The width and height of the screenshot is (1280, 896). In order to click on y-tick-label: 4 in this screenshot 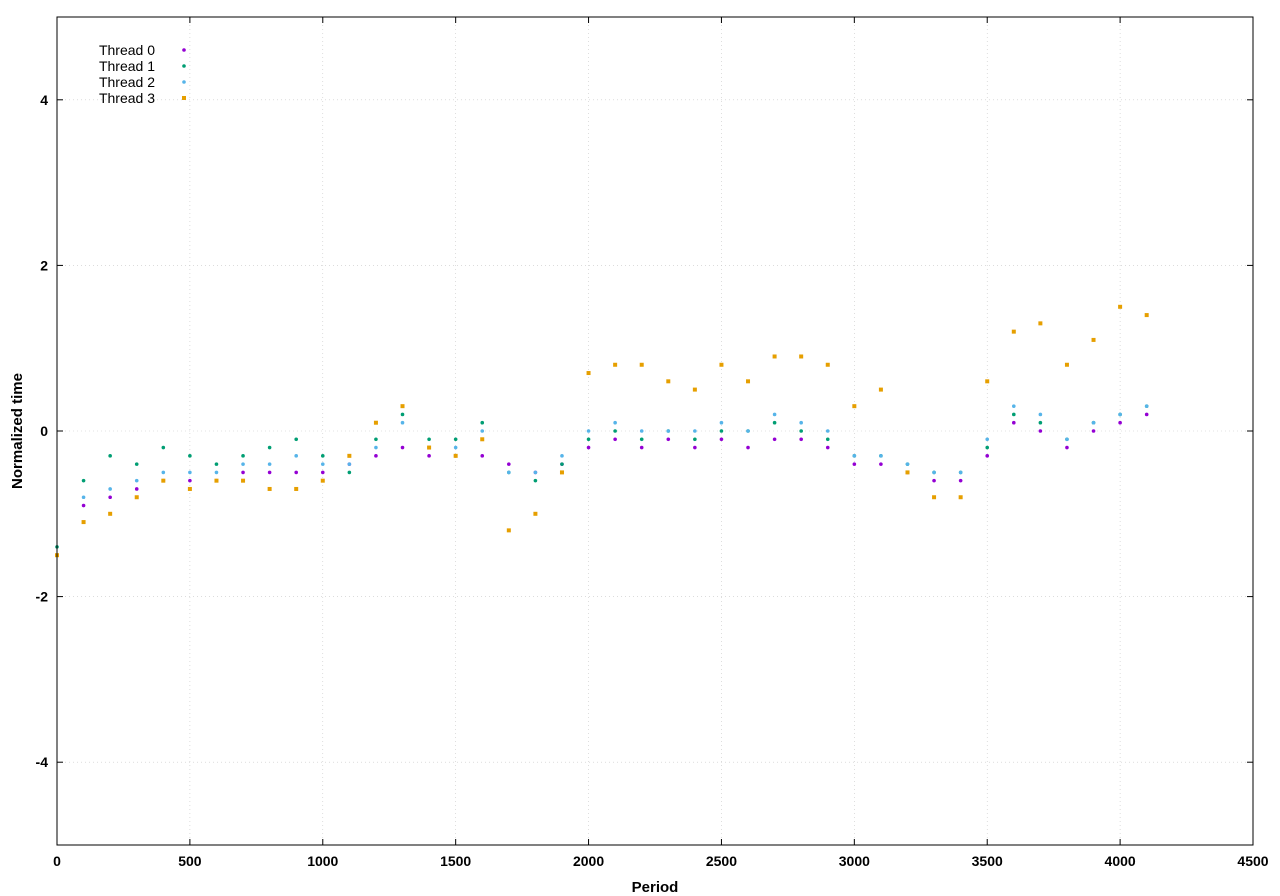, I will do `click(44, 100)`.